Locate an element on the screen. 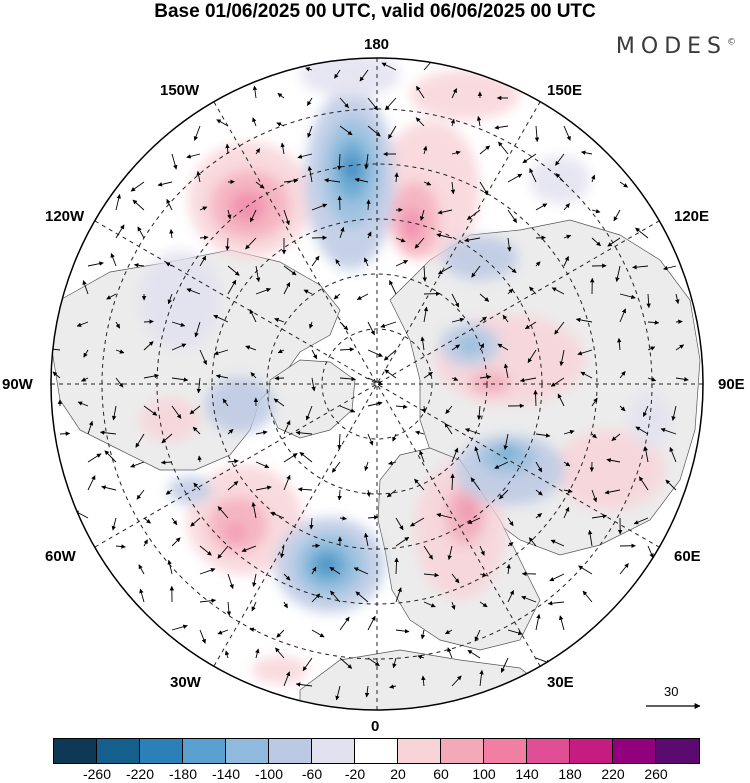  colorbar-tick-label: -260 is located at coordinates (97, 774).